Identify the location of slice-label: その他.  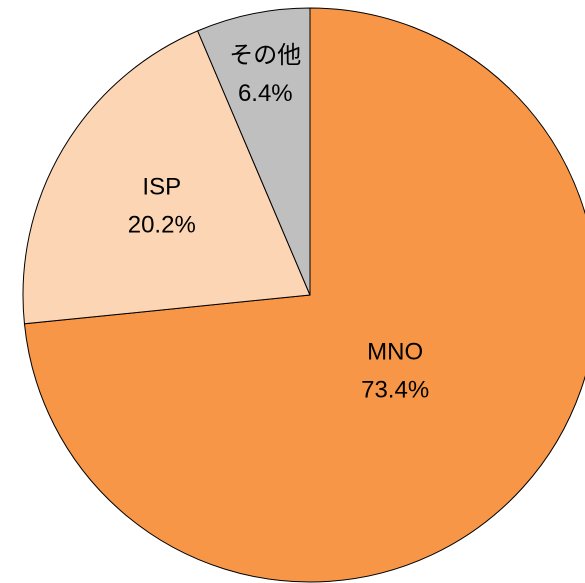
(265, 55).